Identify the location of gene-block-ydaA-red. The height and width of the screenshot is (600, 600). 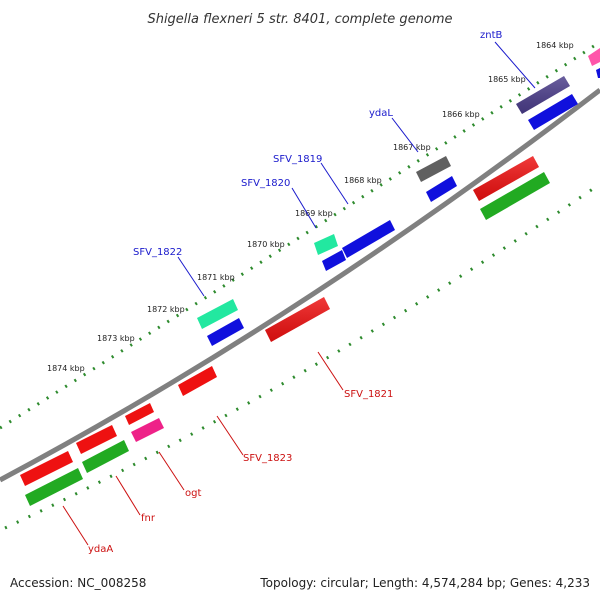
(46, 468).